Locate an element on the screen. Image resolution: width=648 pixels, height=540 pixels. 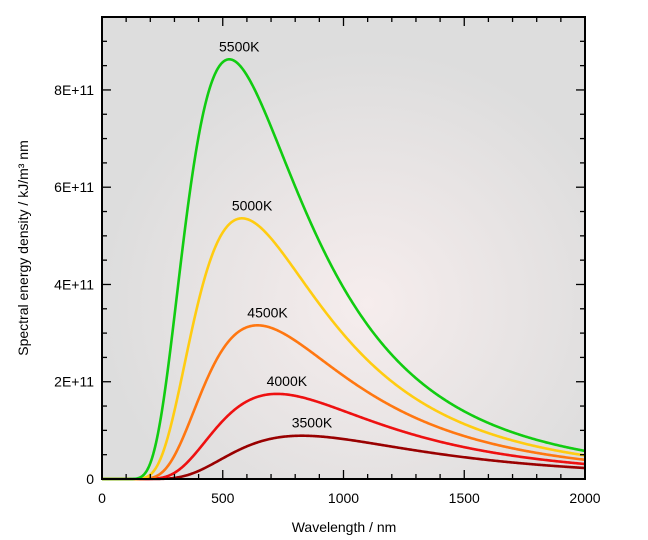
series-label-3500k: 3500K is located at coordinates (312, 423).